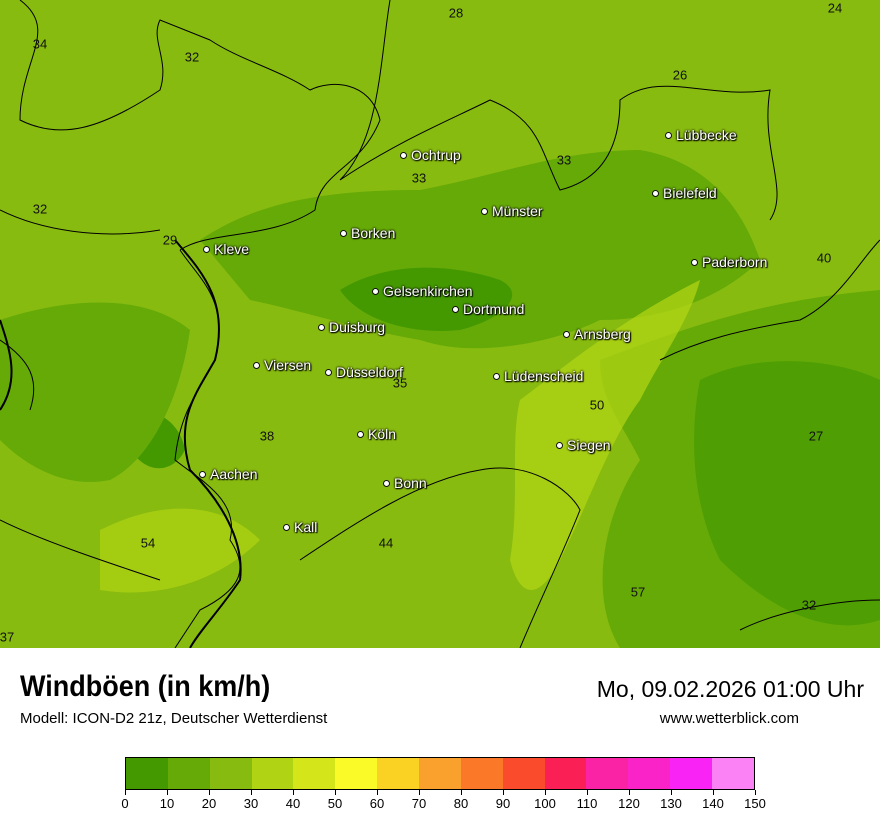  I want to click on legend-tick-label: 60, so click(377, 803).